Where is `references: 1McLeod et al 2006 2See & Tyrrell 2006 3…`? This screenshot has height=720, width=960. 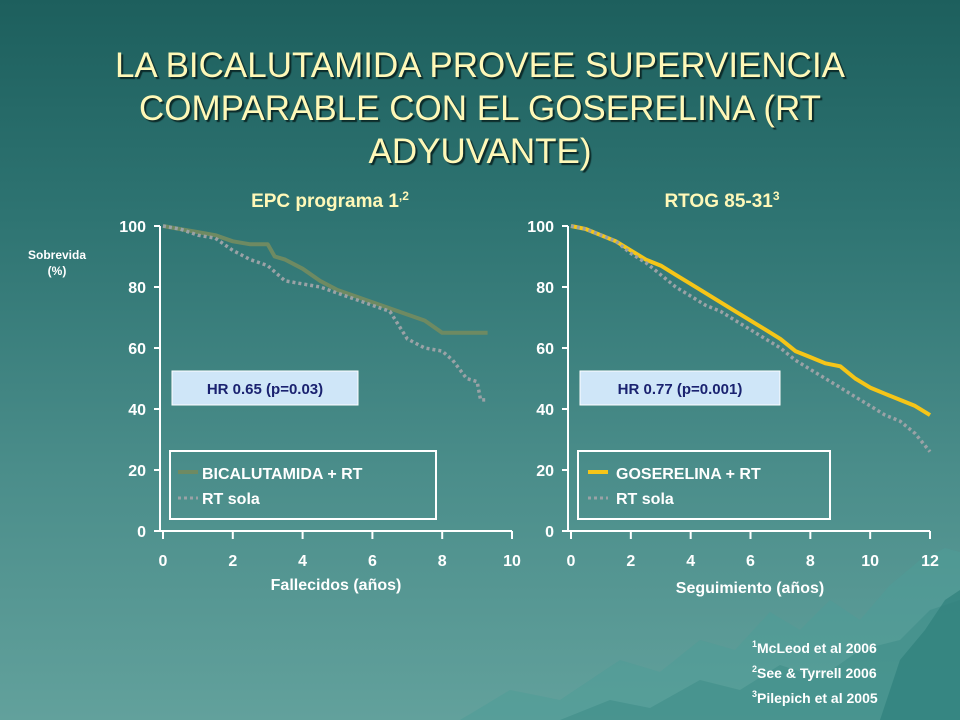
references: 1McLeod et al 2006 2See & Tyrrell 2006 3… is located at coordinates (815, 671).